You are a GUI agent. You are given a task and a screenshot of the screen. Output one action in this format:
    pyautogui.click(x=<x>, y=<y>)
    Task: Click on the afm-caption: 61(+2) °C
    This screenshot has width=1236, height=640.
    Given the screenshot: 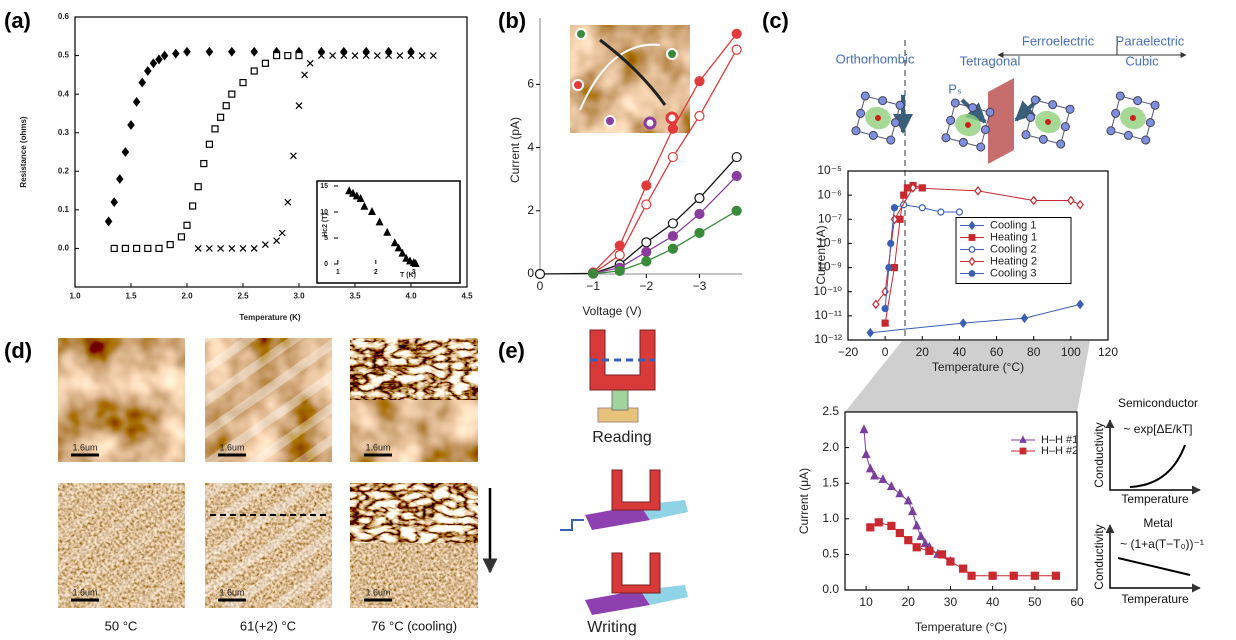 What is the action you would take?
    pyautogui.click(x=268, y=625)
    